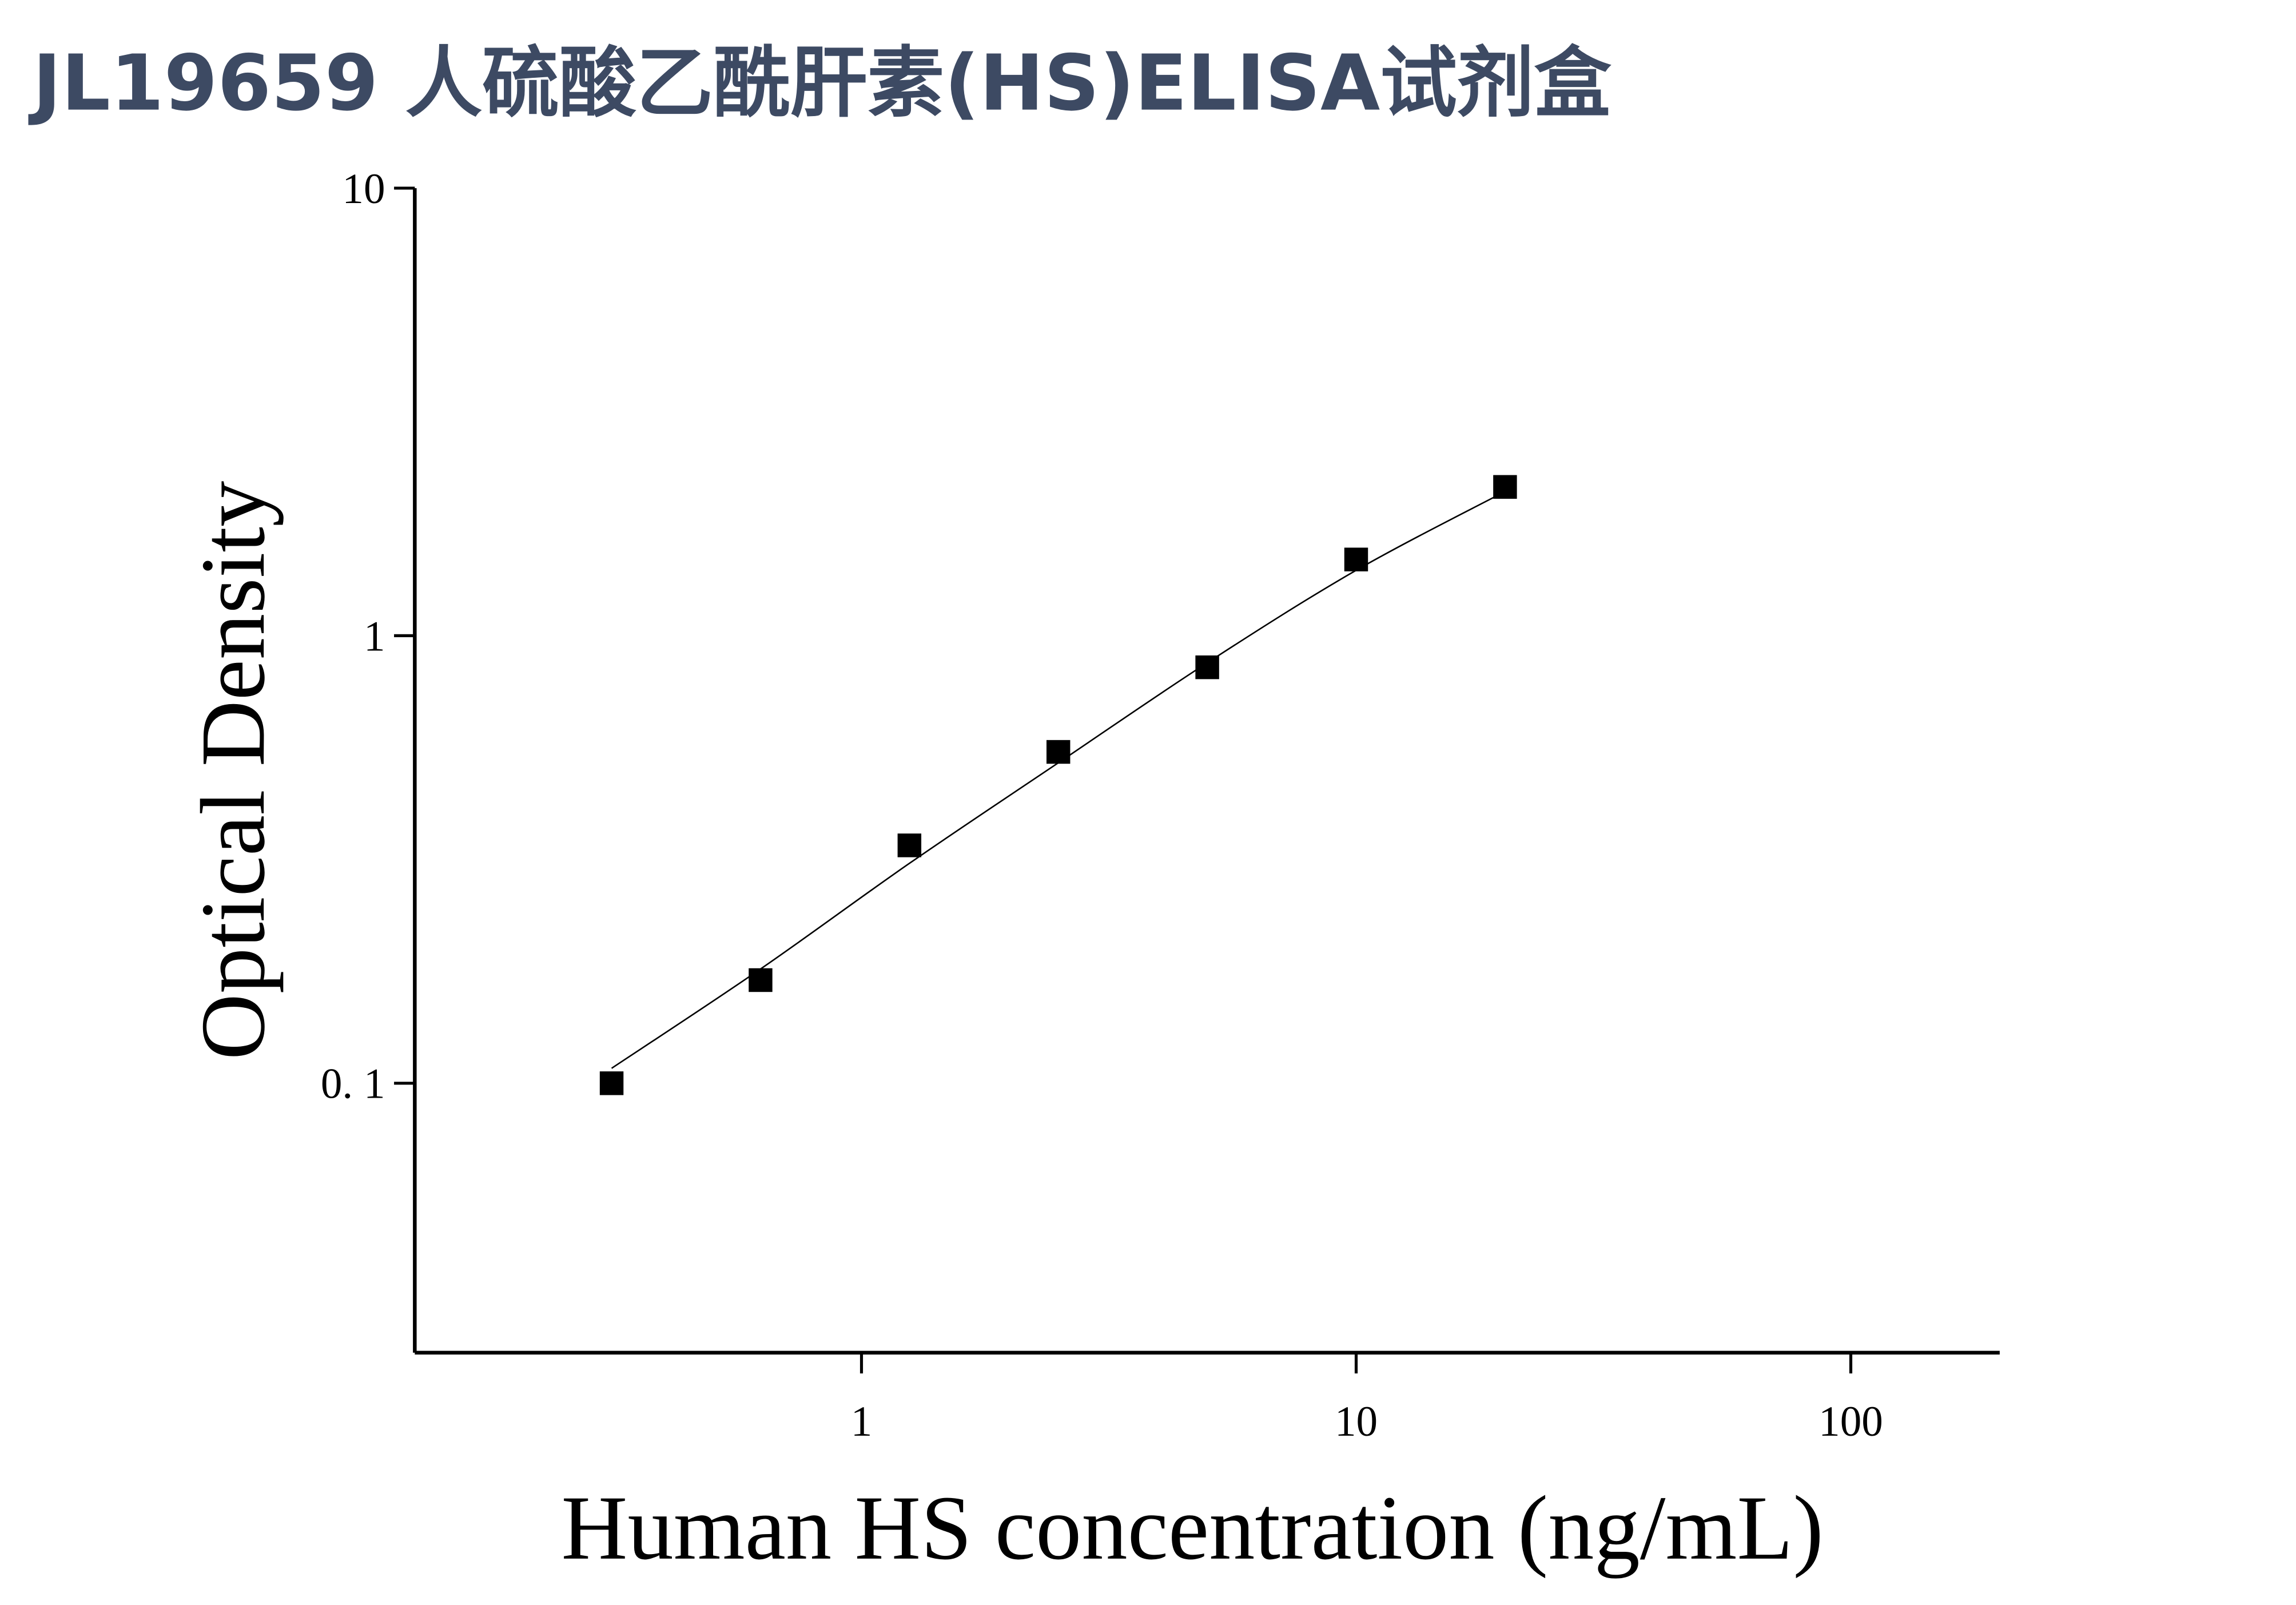 This screenshot has width=2296, height=1605. Describe the element at coordinates (1357, 1421) in the screenshot. I see `x-tick-label: 10` at that location.